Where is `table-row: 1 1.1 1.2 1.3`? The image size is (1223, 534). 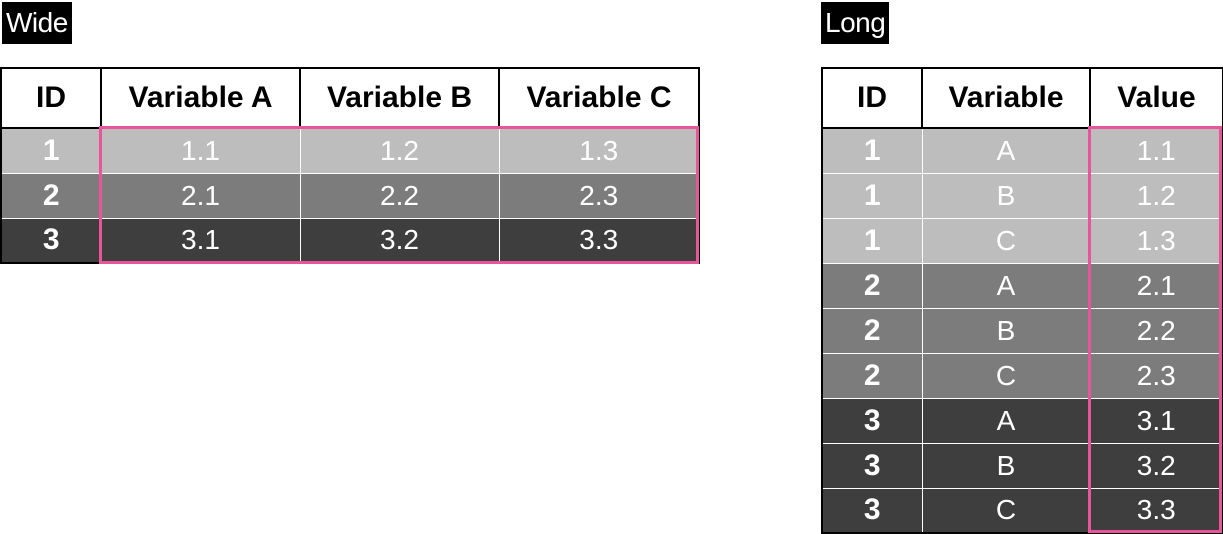 table-row: 1 1.1 1.2 1.3 is located at coordinates (350, 150).